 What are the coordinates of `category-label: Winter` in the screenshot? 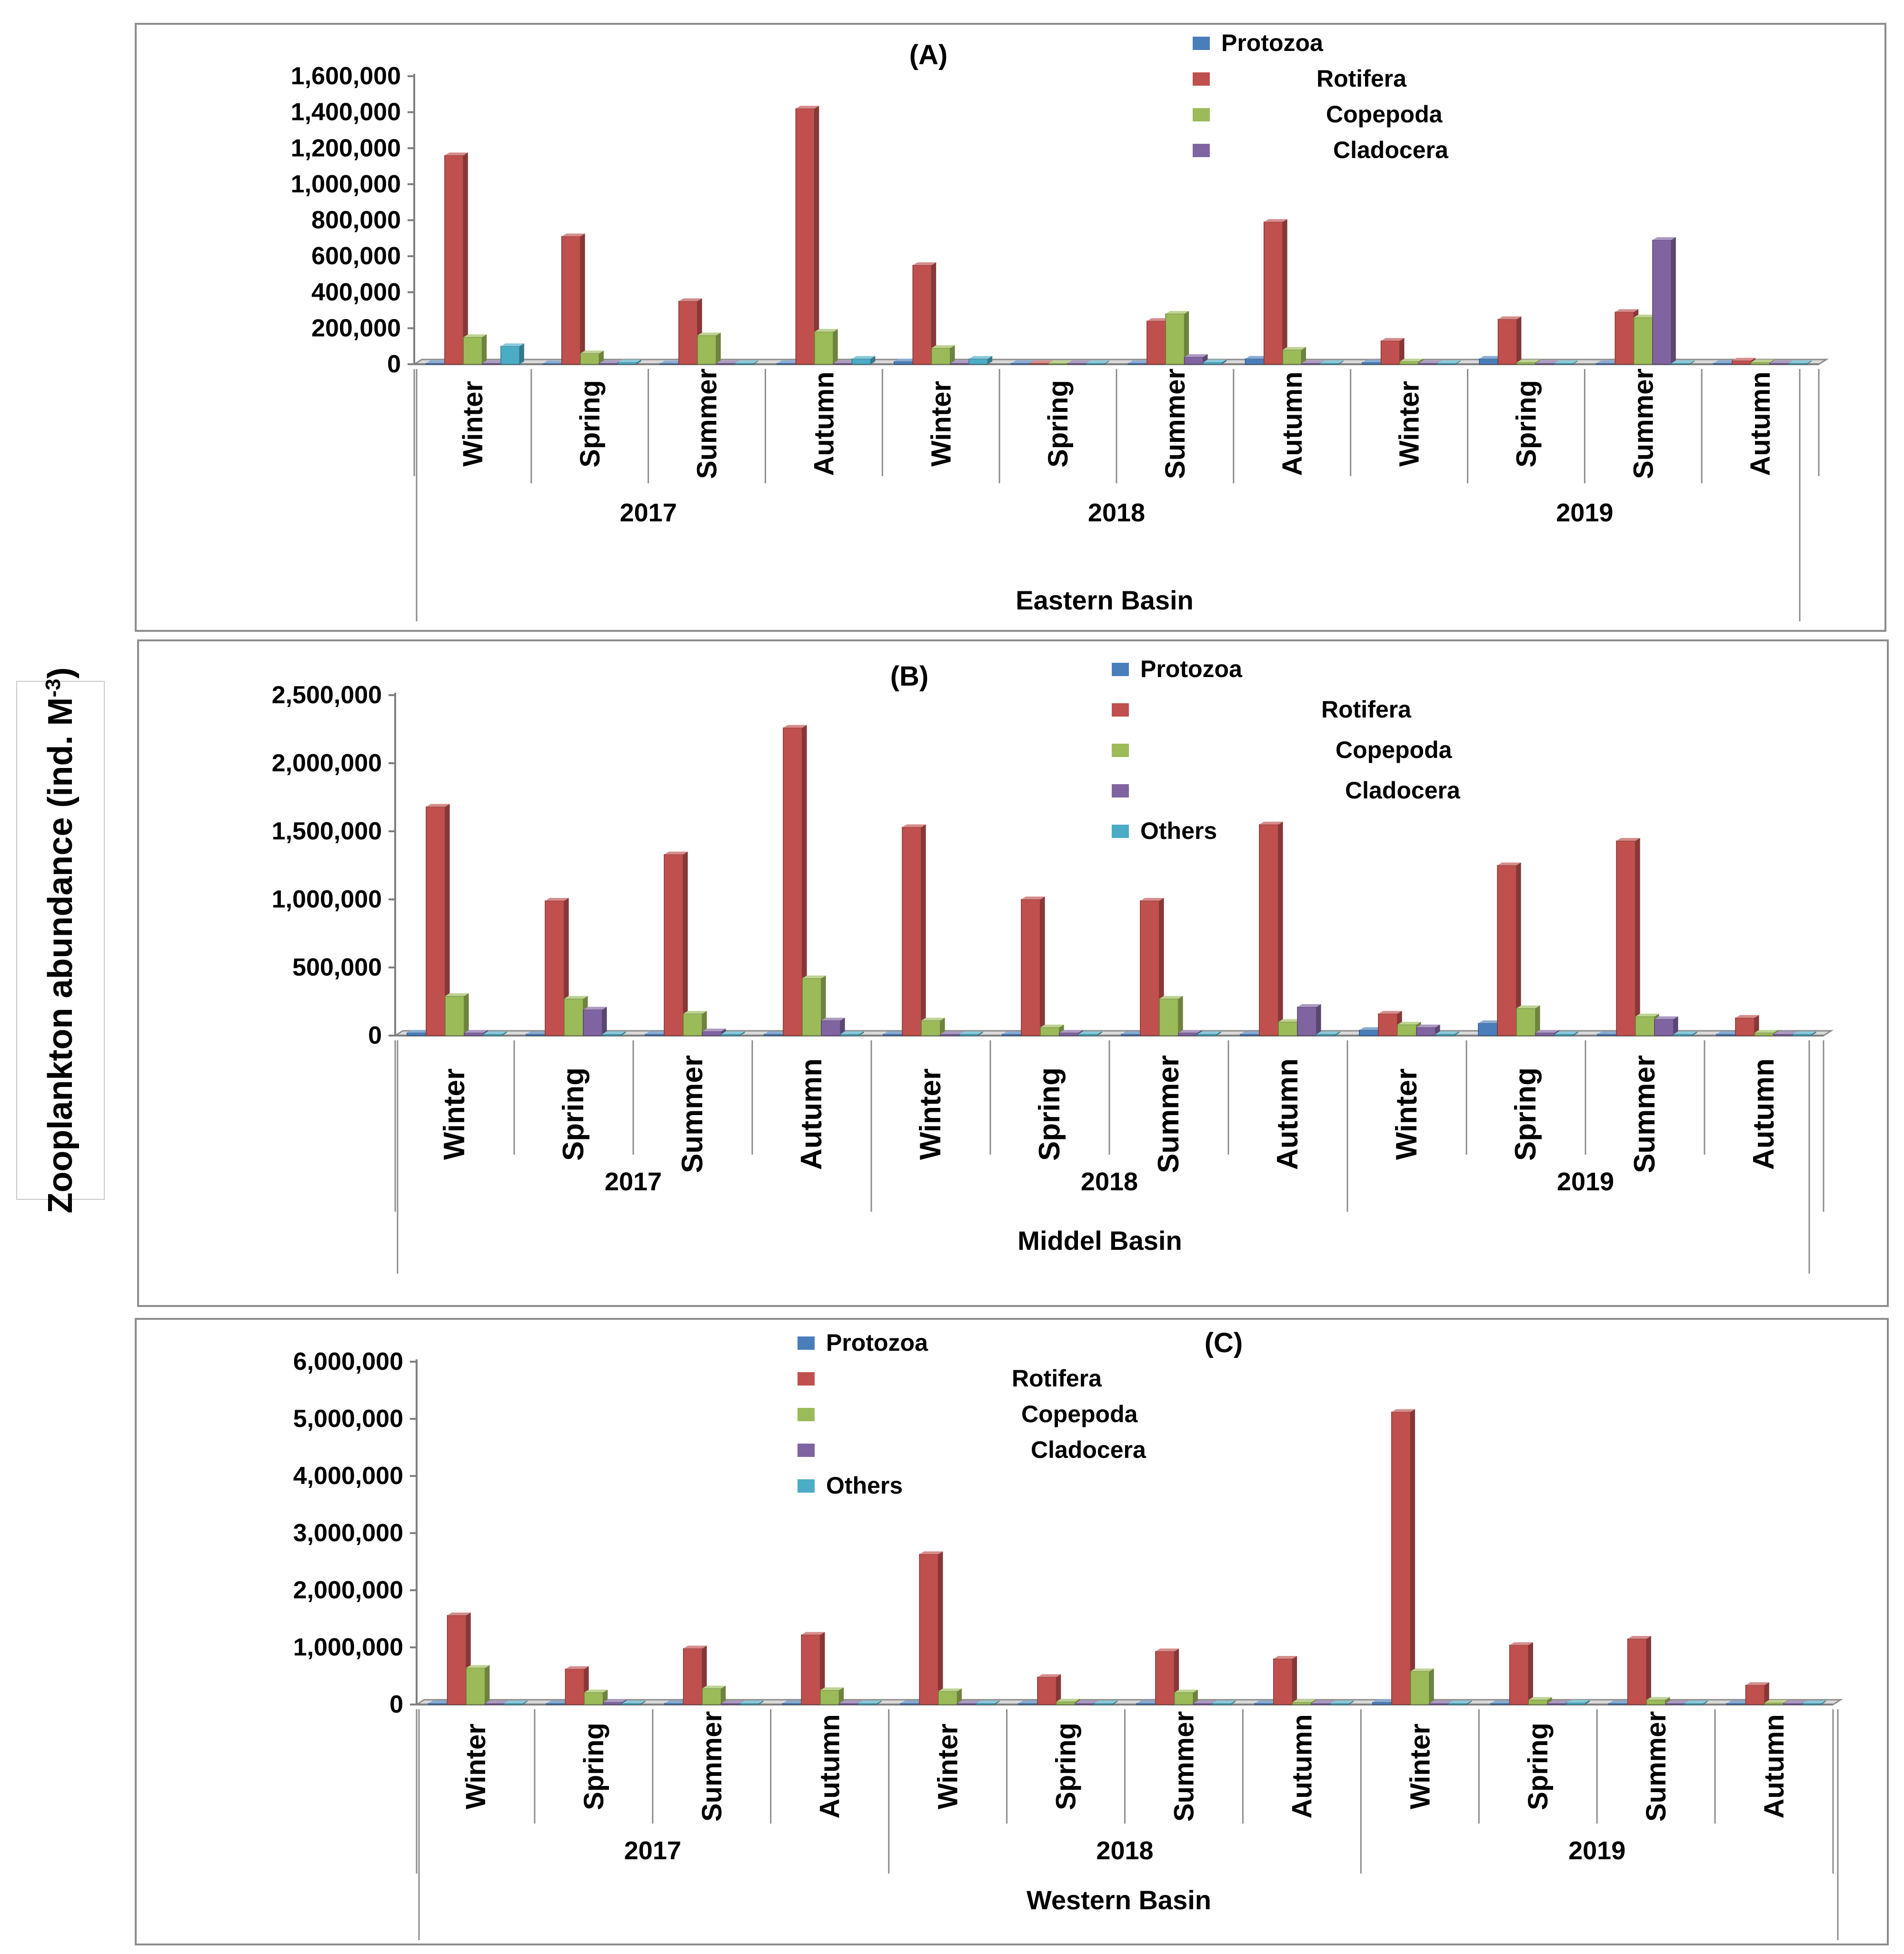 It's located at (941, 424).